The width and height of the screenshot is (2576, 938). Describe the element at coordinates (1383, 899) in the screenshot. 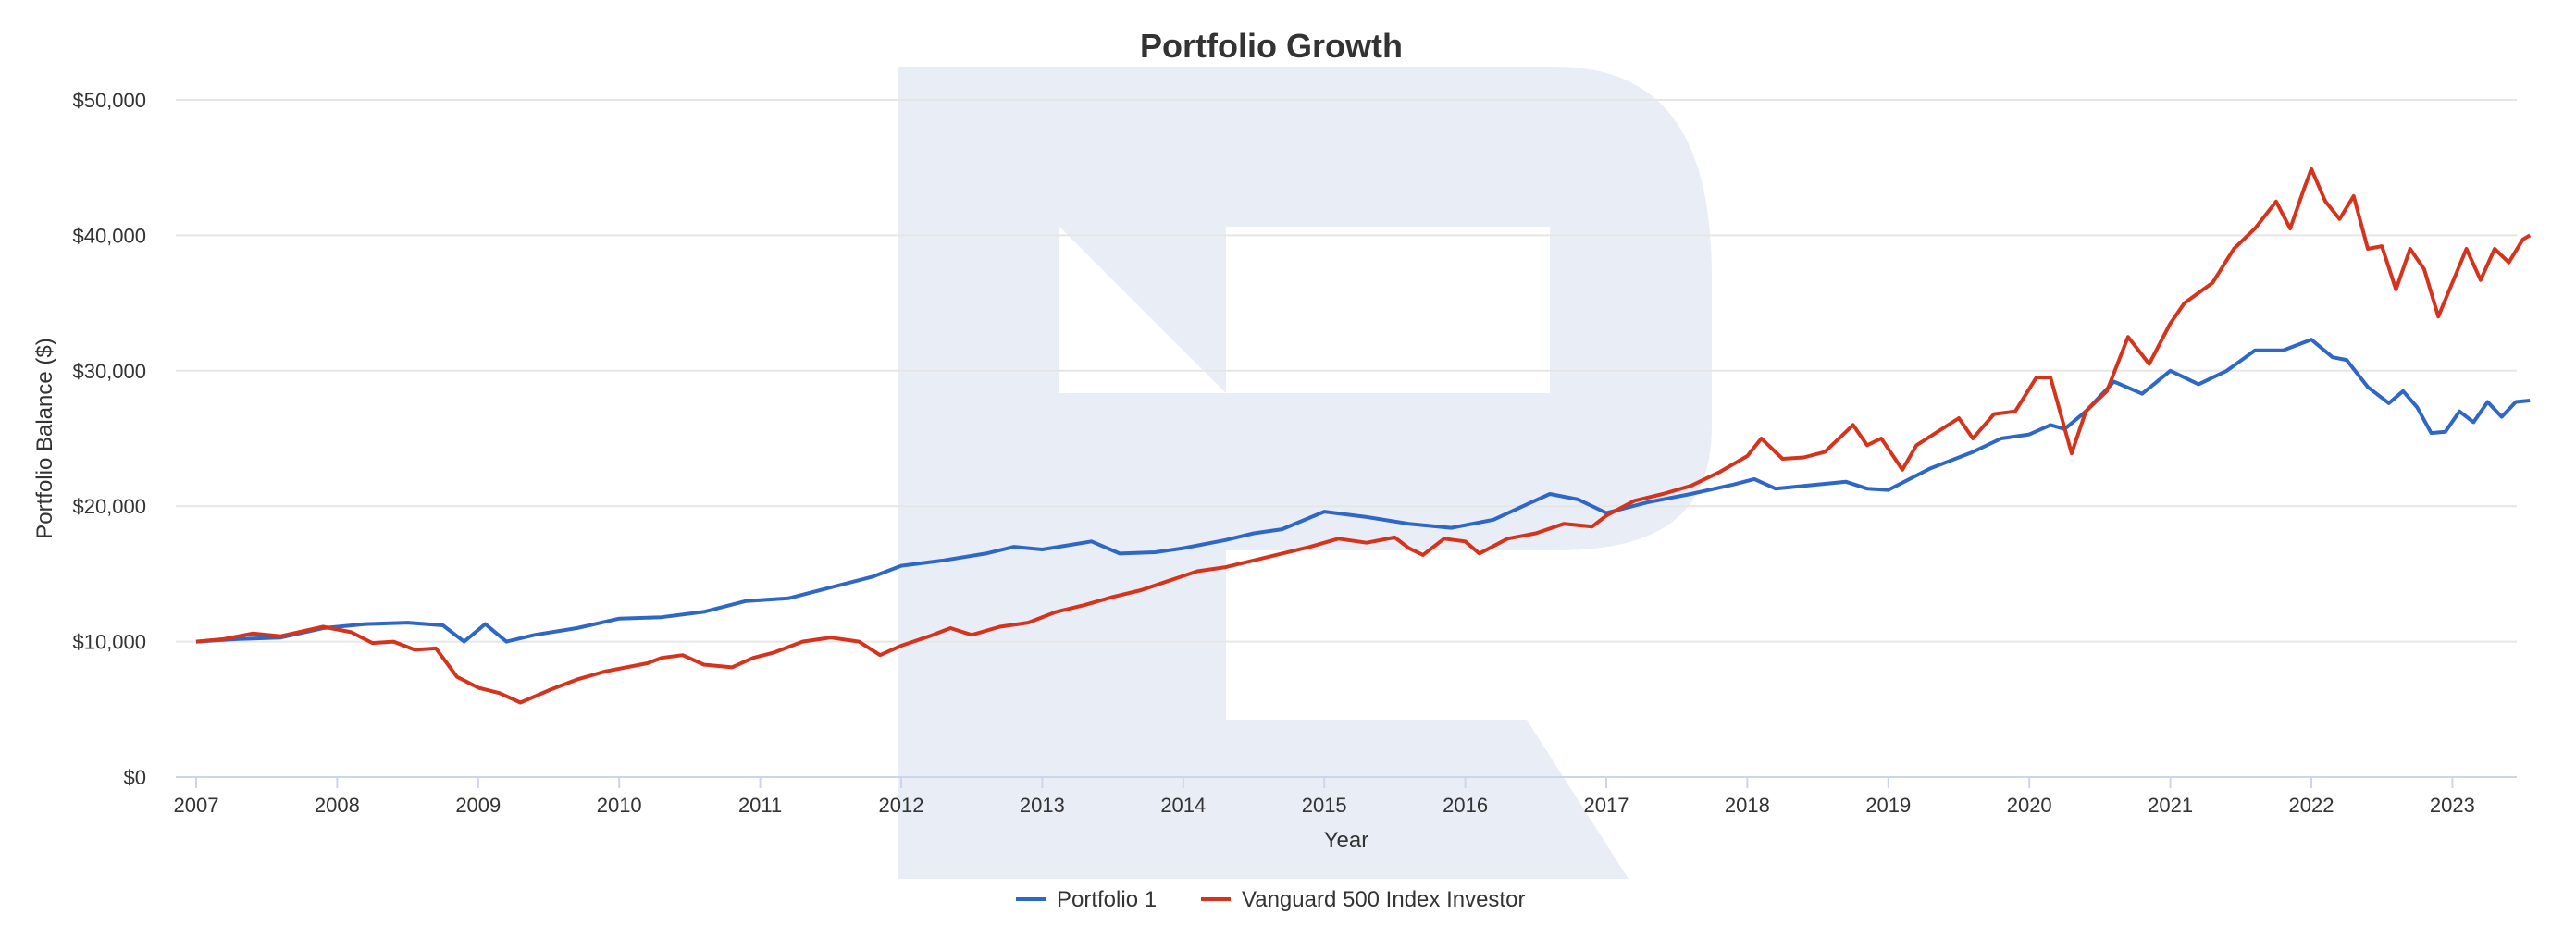

I see `legend-label: Vanguard 500 Index Investor` at that location.